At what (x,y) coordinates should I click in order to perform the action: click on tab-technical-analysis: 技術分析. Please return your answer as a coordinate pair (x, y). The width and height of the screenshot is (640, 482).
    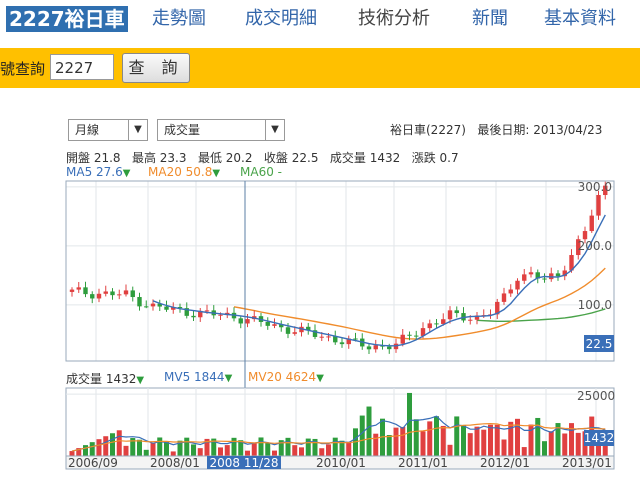
    Looking at the image, I should click on (394, 18).